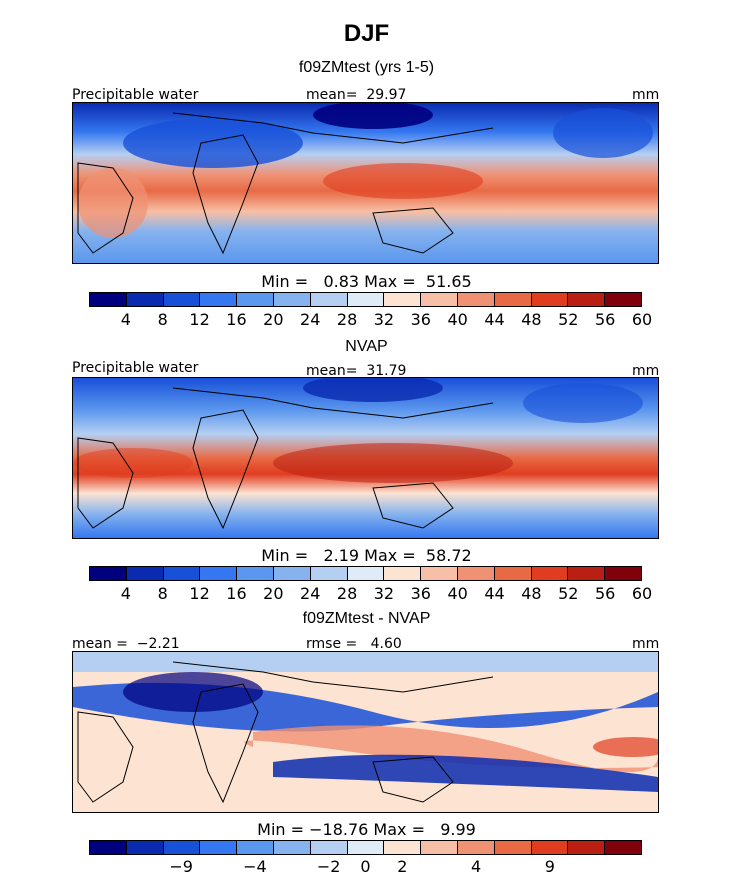 Image resolution: width=733 pixels, height=877 pixels. I want to click on panel2-colorbar, so click(365, 573).